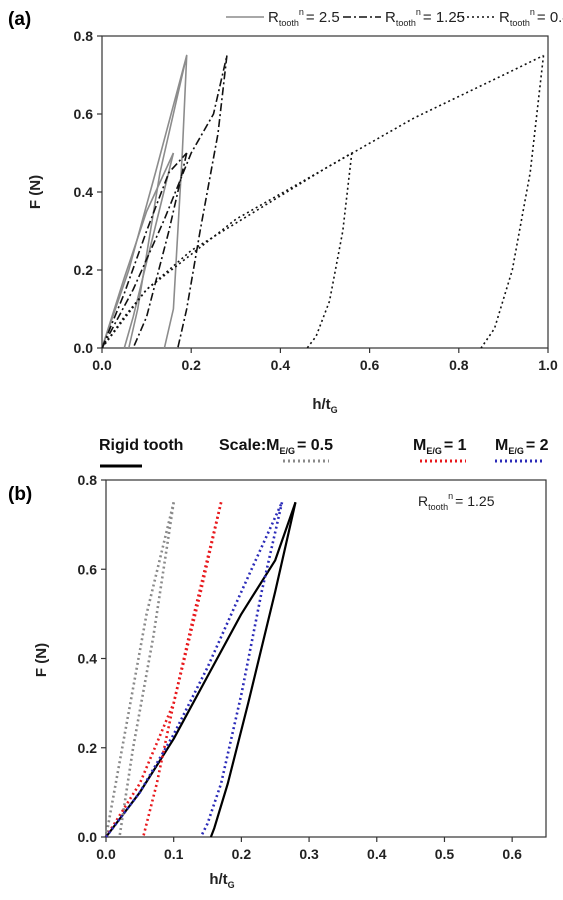 The image size is (563, 900). What do you see at coordinates (325, 360) in the screenshot?
I see `panel-a-x-ticks: 0.0 0.2 0.4 0.6 0.8 1.0` at bounding box center [325, 360].